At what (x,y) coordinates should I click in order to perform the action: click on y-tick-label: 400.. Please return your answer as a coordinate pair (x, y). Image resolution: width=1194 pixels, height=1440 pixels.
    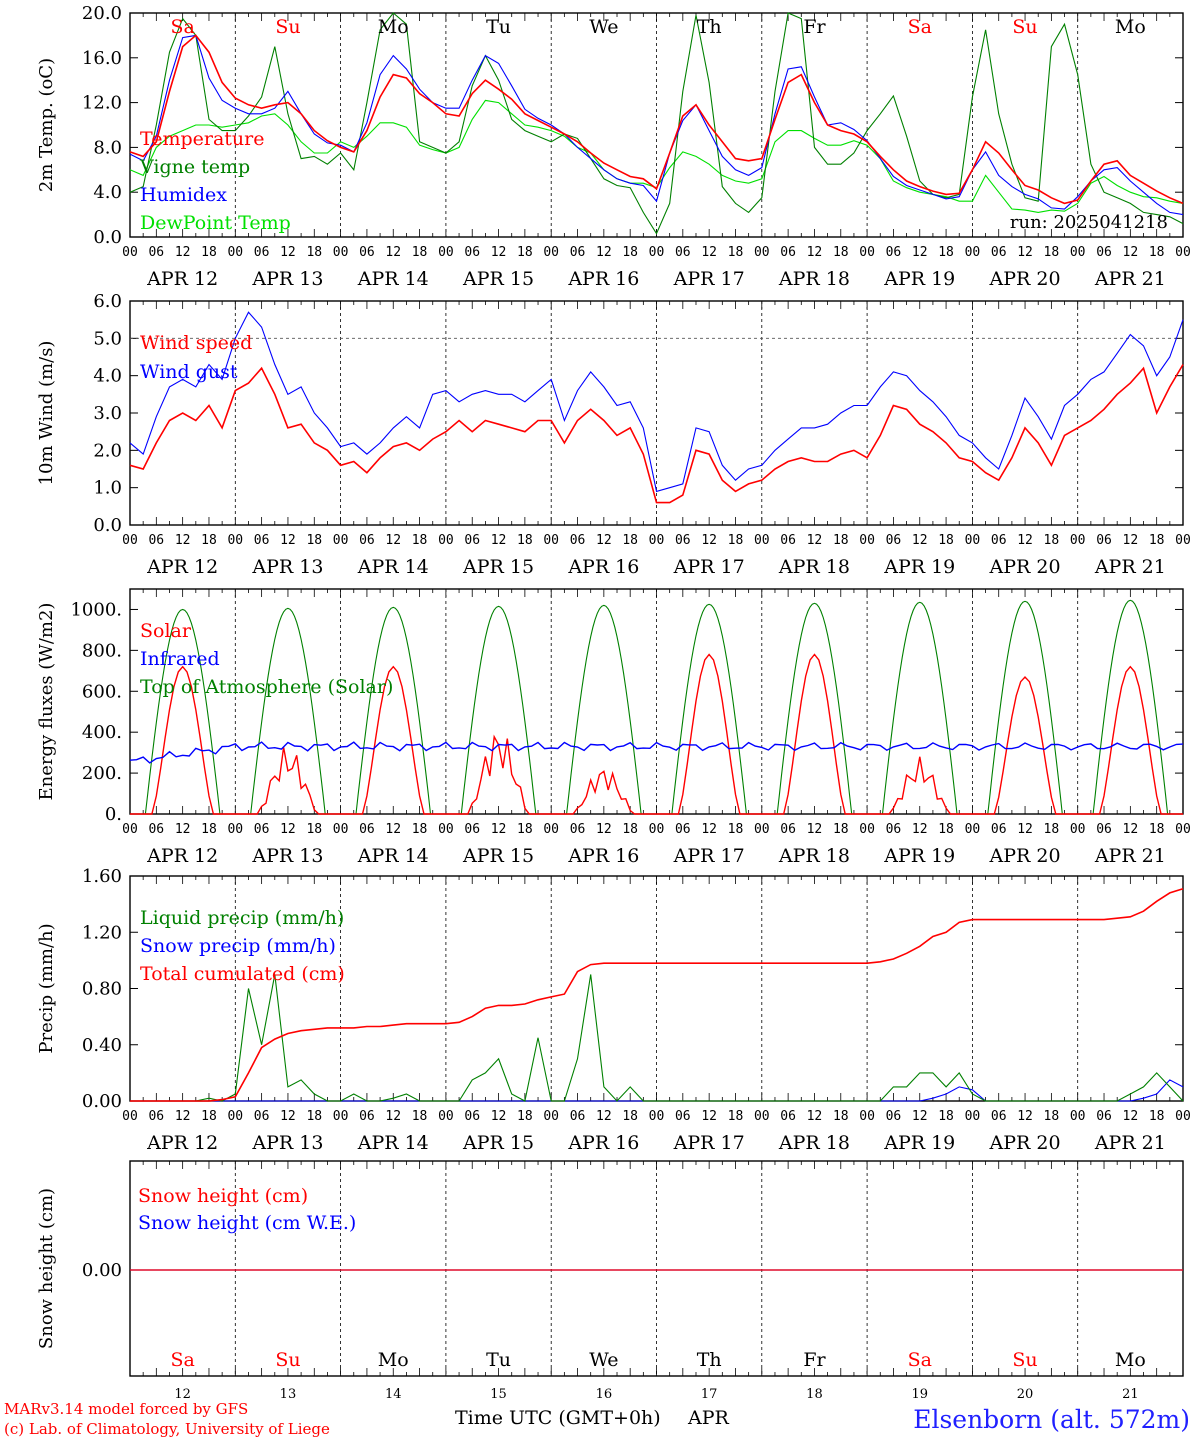
    Looking at the image, I should click on (102, 732).